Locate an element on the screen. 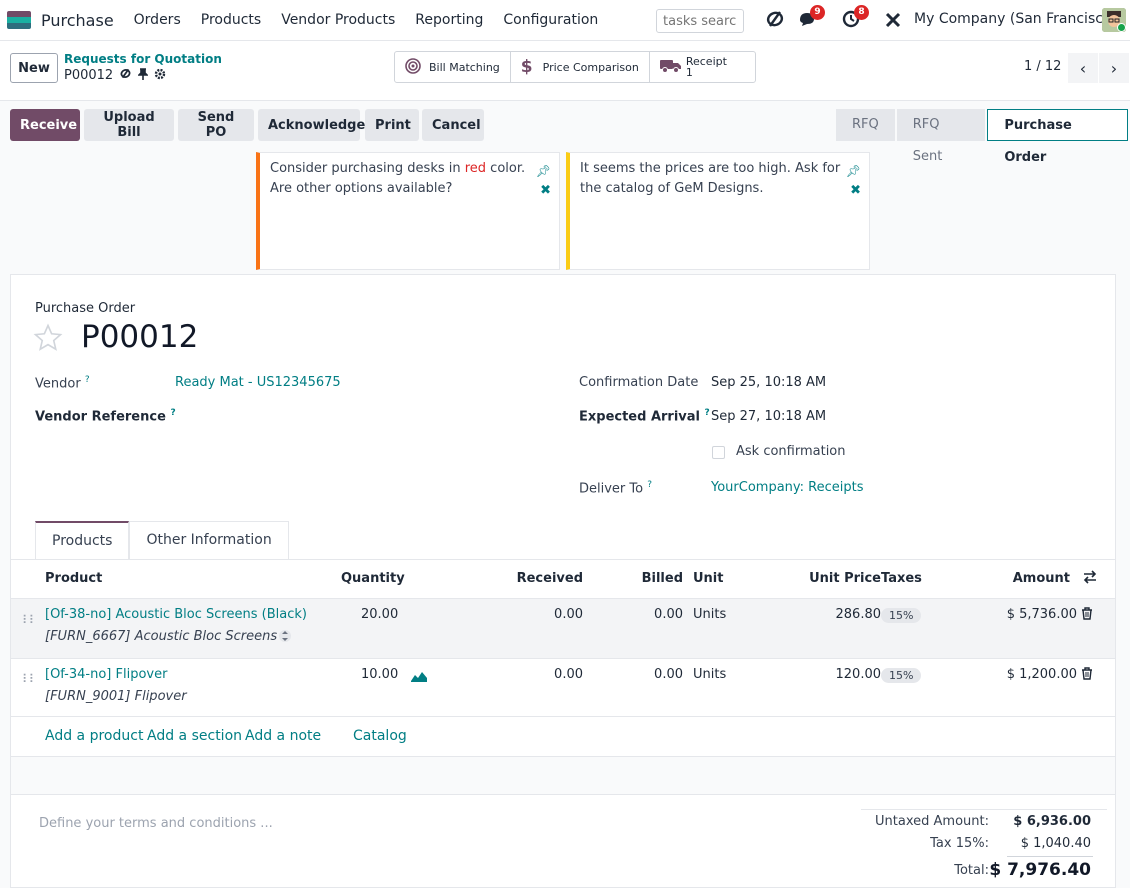 The image size is (1130, 888). total-divider is located at coordinates (1050, 856).